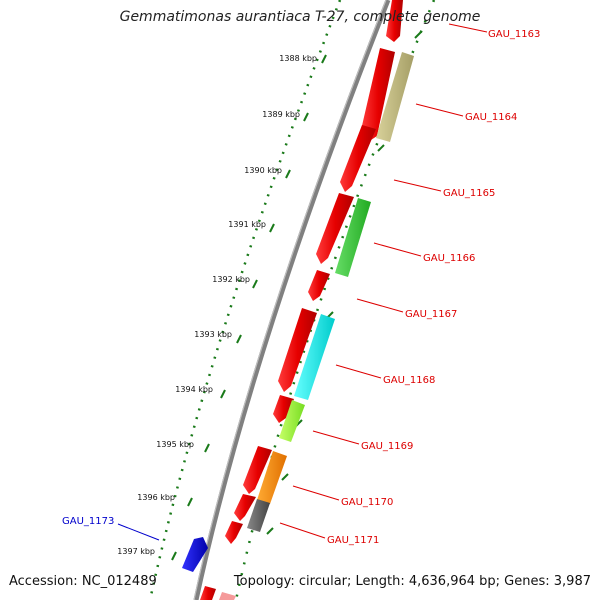 This screenshot has height=604, width=600. I want to click on gene-feature-cyan, so click(314, 357).